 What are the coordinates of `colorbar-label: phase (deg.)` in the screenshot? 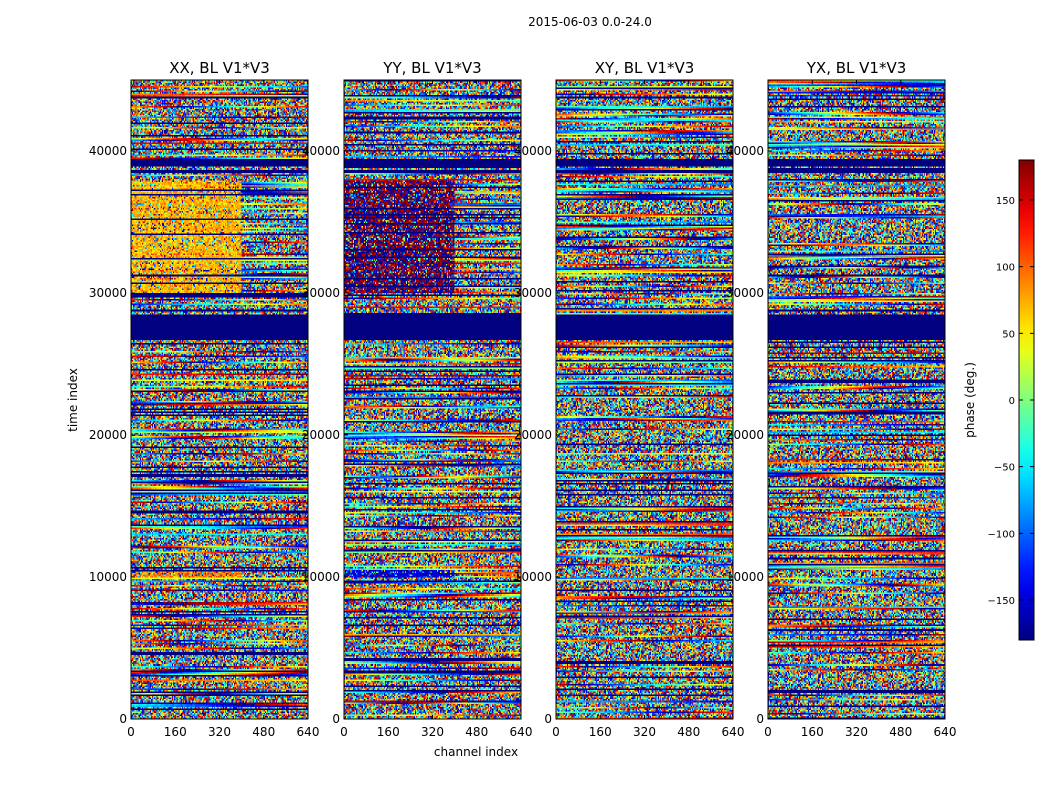 It's located at (970, 400).